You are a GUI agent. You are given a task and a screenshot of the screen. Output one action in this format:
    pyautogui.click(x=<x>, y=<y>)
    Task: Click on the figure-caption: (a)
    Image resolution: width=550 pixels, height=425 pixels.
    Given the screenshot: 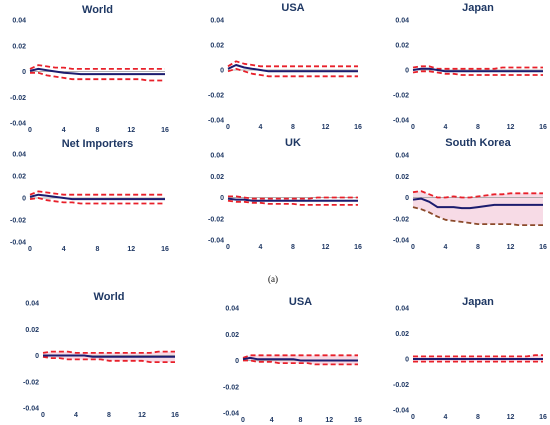 What is the action you would take?
    pyautogui.click(x=273, y=279)
    